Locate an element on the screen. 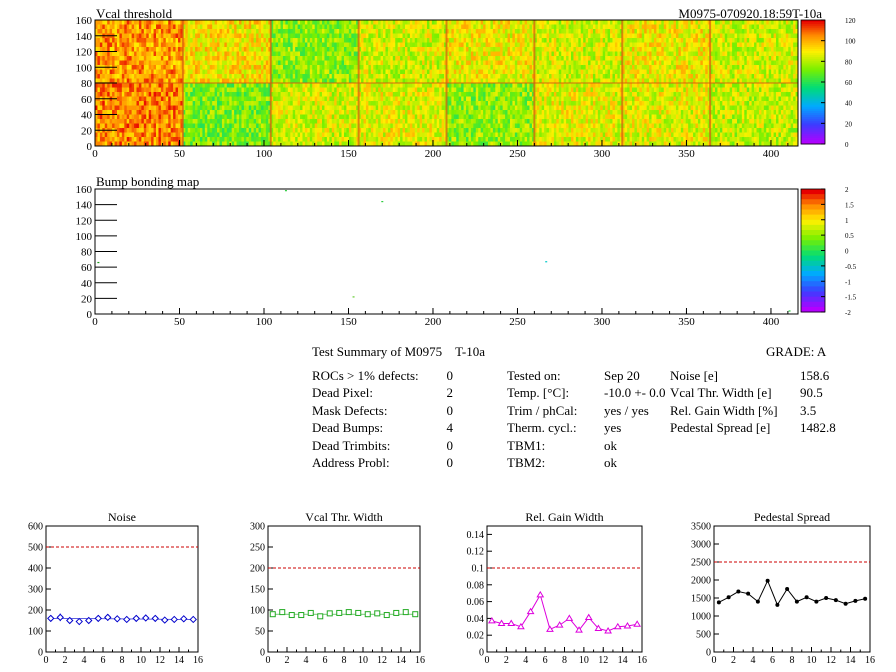 This screenshot has width=896, height=672. map-title: Vcal threshold is located at coordinates (134, 13).